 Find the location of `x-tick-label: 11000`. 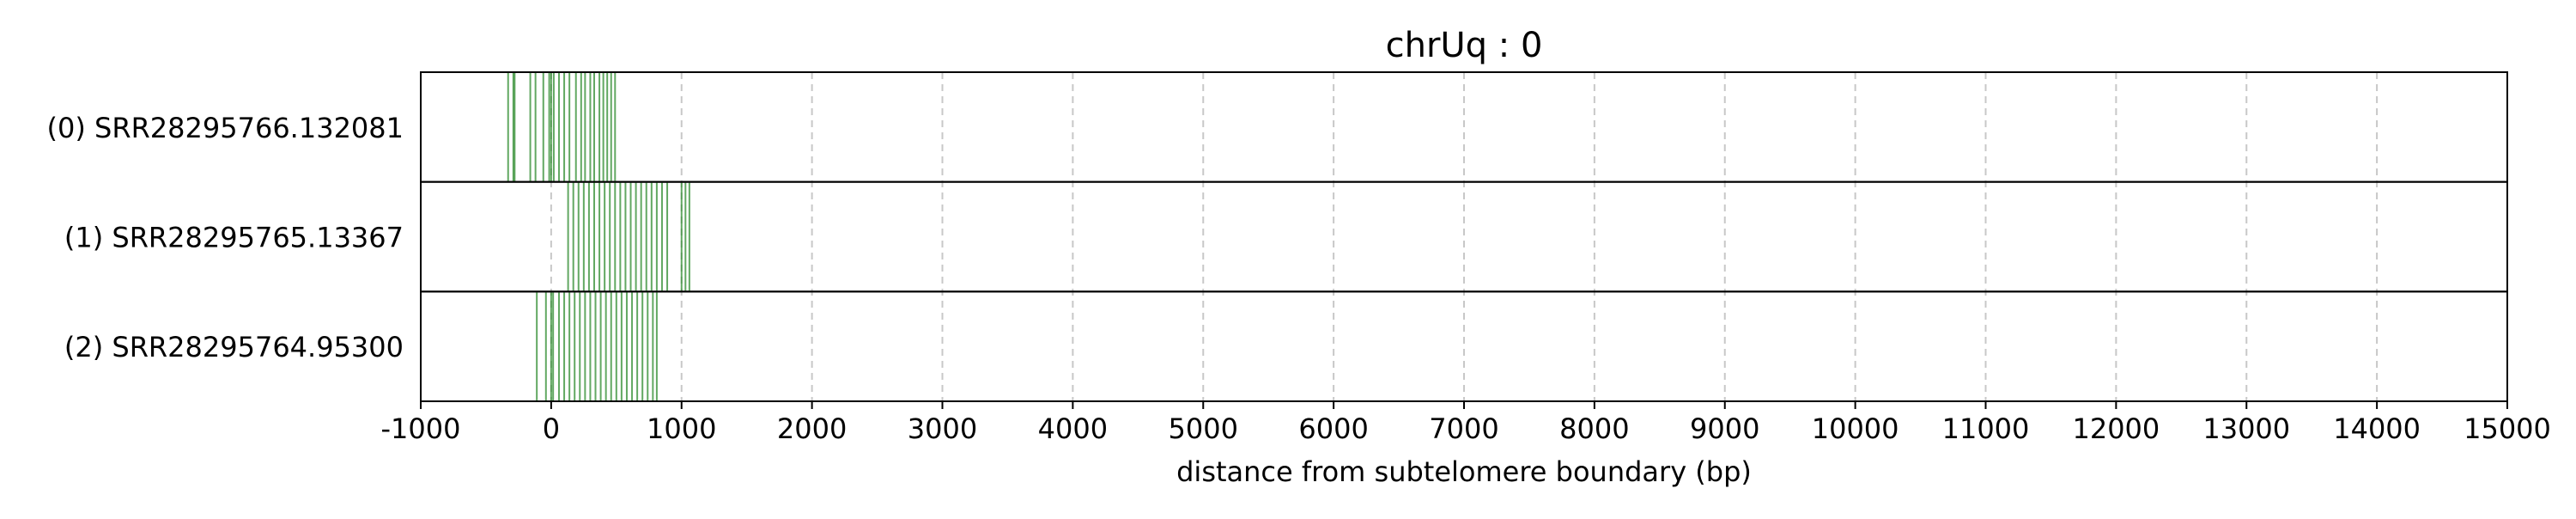

x-tick-label: 11000 is located at coordinates (1986, 428).